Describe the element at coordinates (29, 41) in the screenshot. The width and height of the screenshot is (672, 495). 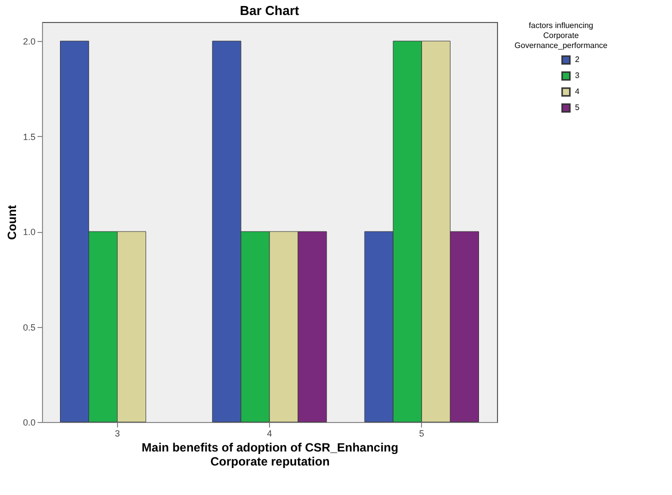
I see `y-tick-label: 2.0` at that location.